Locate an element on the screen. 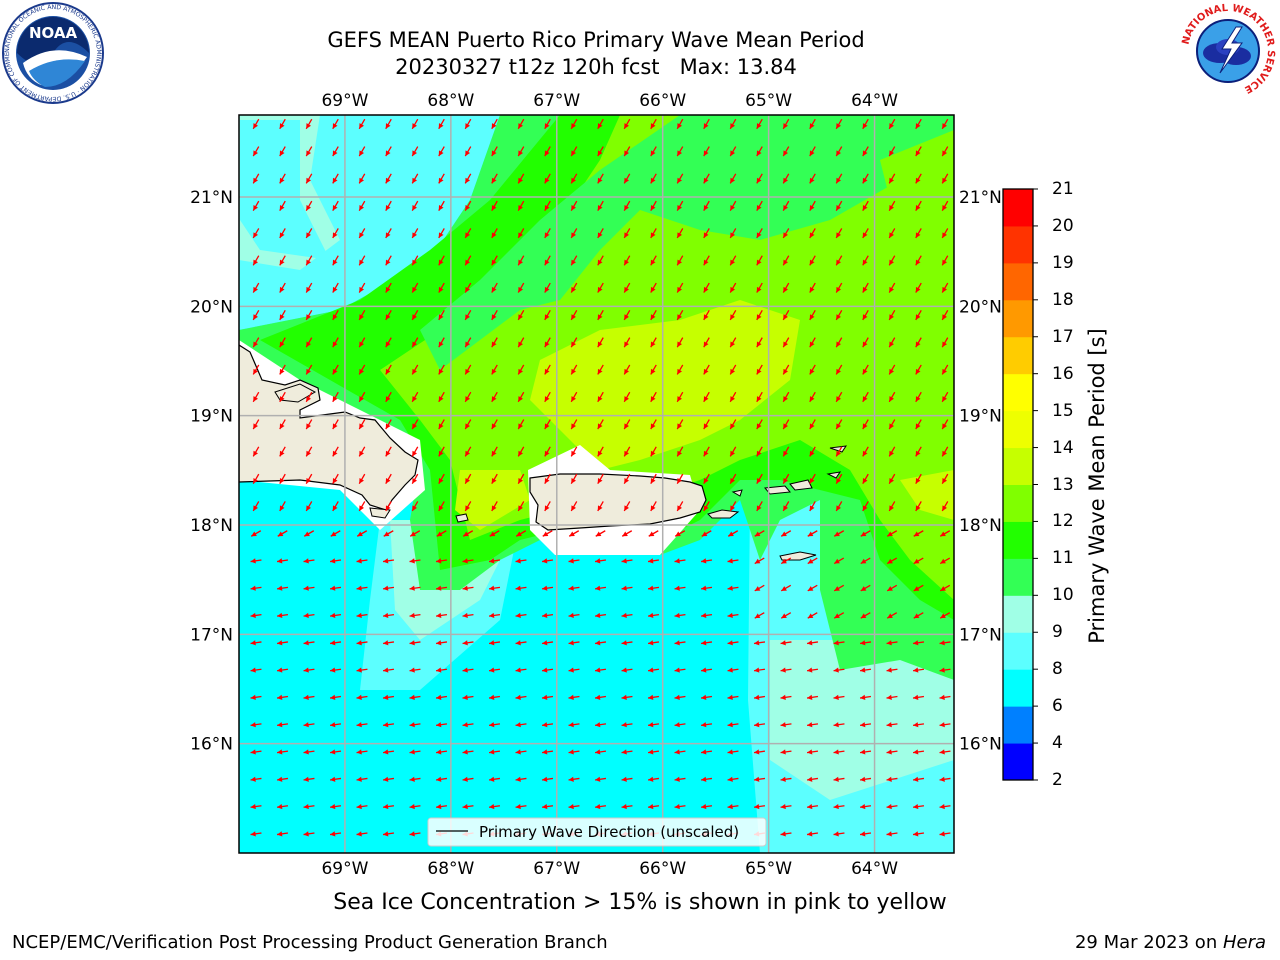 Image resolution: width=1280 pixels, height=960 pixels. lon-label-bottom: 68°W is located at coordinates (450, 869).